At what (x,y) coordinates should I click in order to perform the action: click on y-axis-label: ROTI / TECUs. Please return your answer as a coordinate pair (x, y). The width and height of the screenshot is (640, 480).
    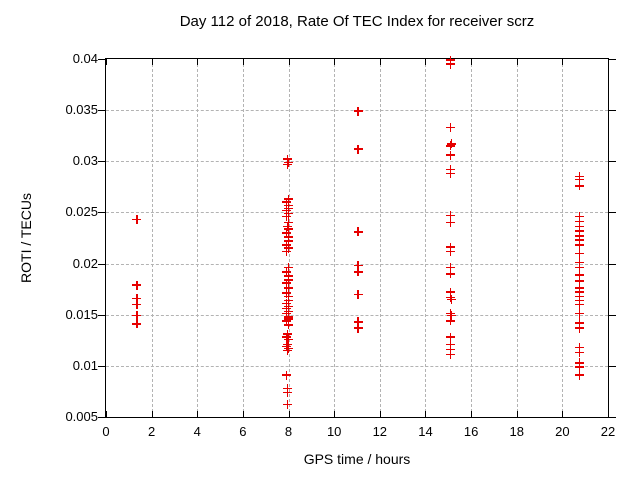
    Looking at the image, I should click on (26, 238).